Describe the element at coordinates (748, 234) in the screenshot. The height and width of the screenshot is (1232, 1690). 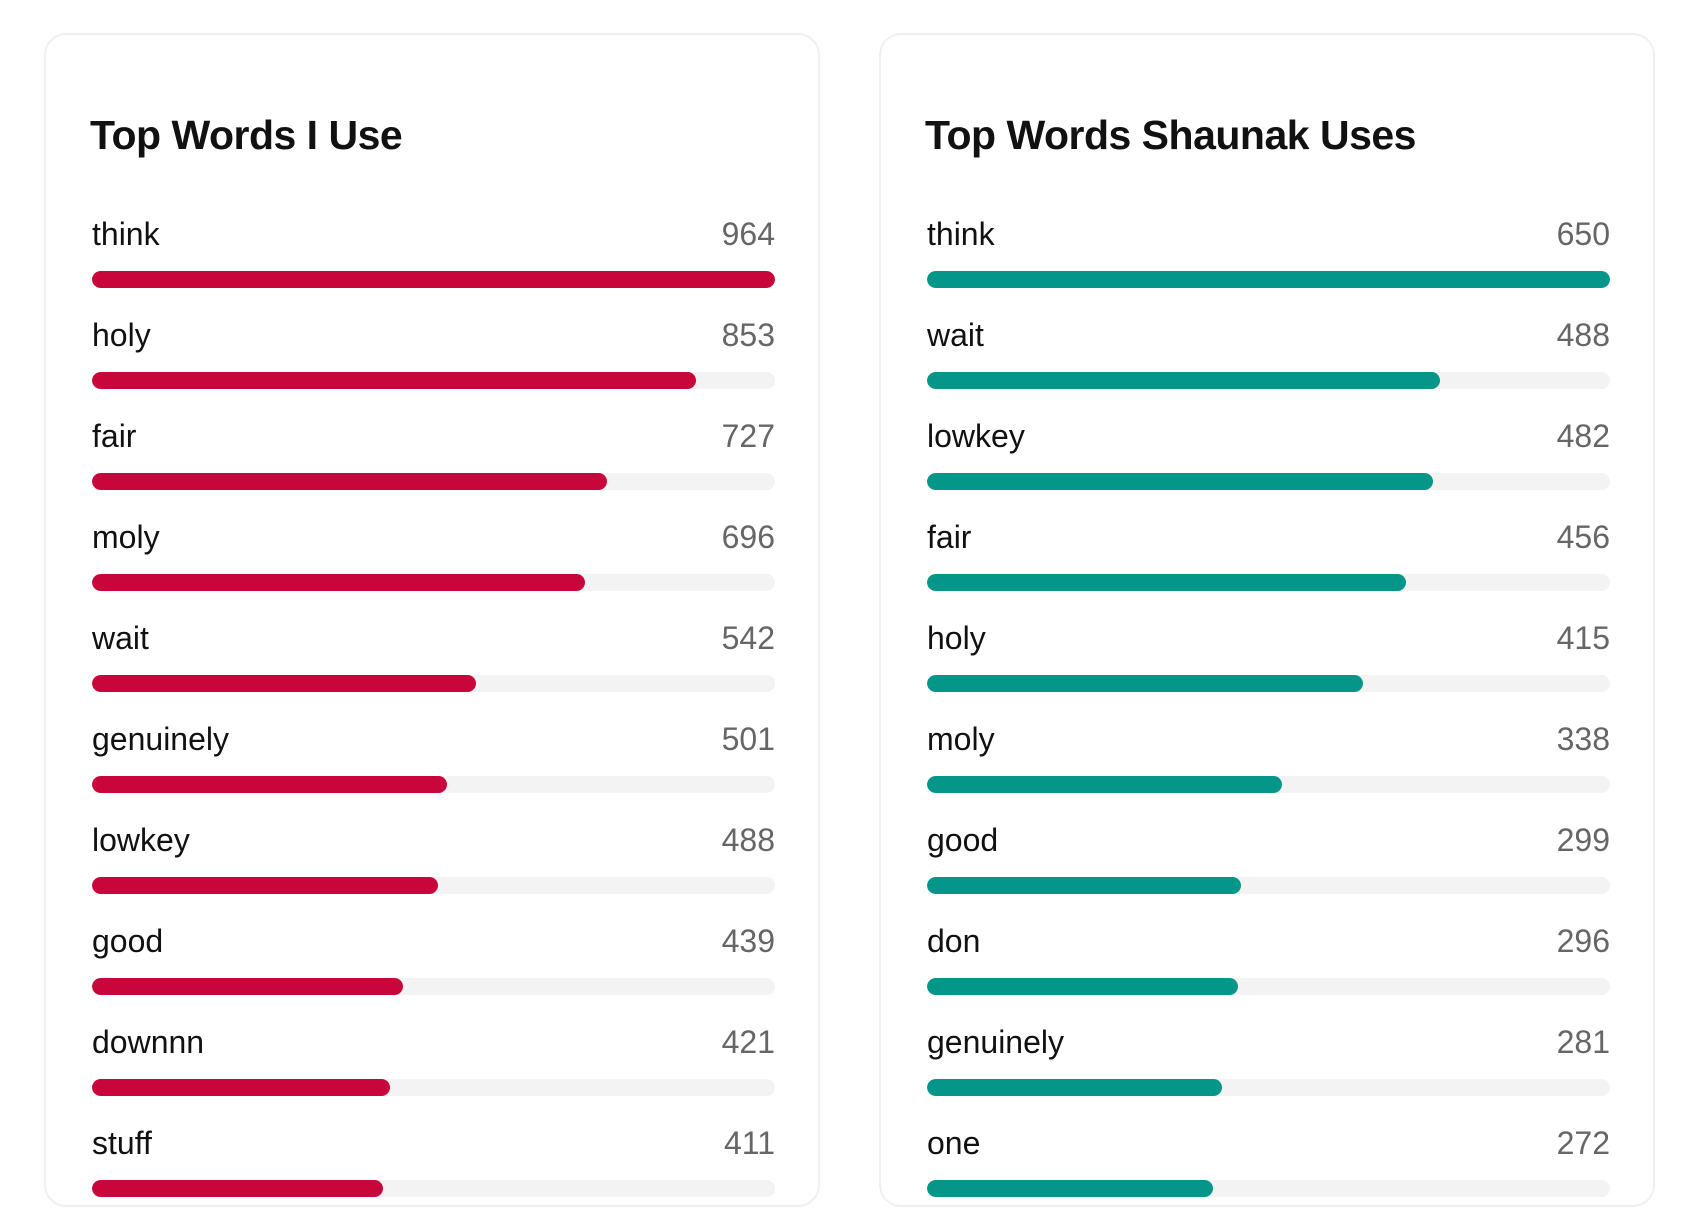
I see `word-count: 964` at that location.